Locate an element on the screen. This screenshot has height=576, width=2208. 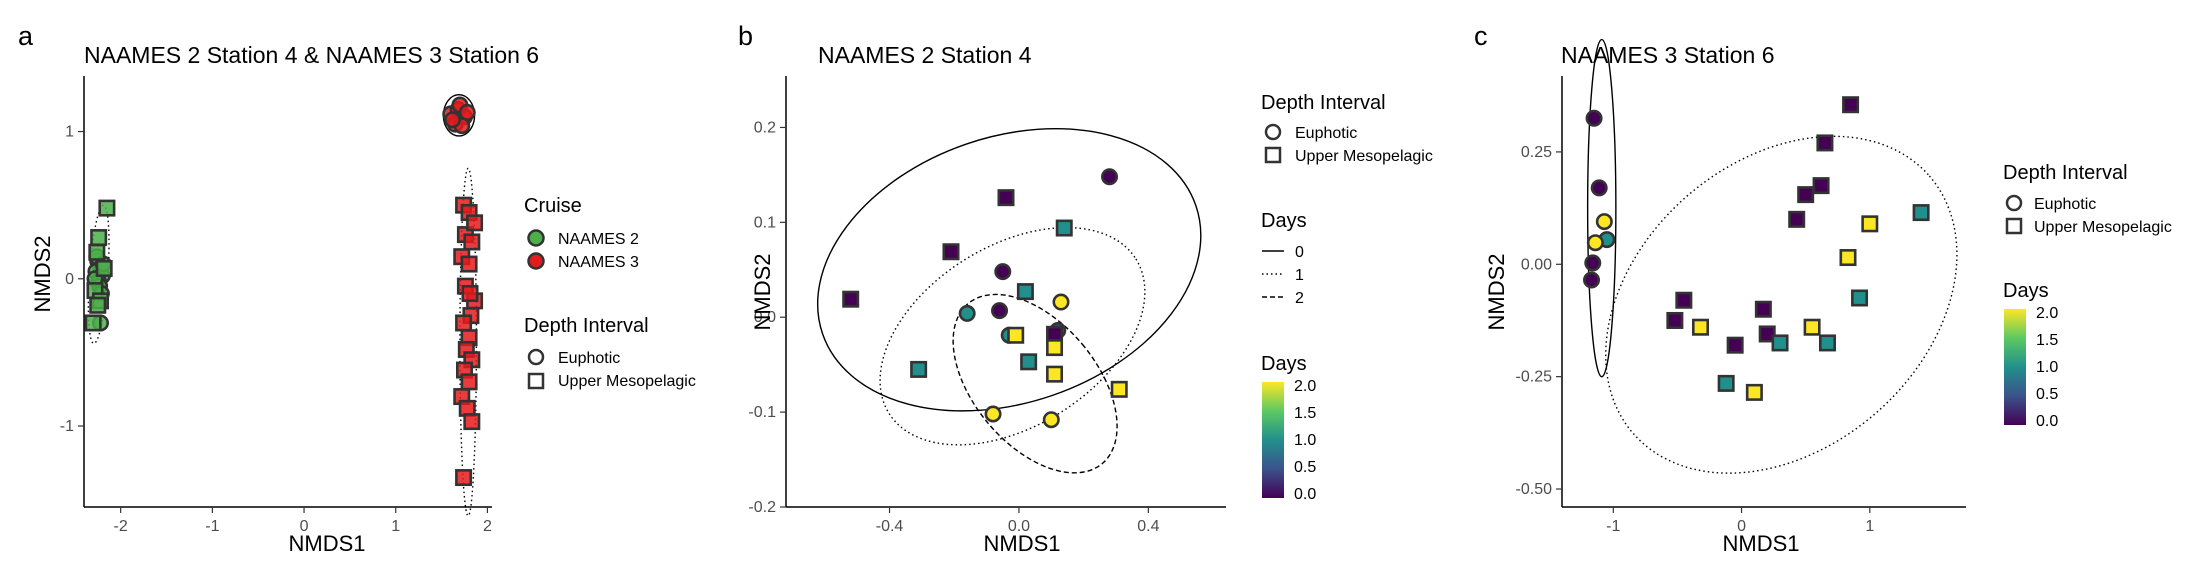
legend-title-depth-a: Depth Interval is located at coordinates (586, 326).